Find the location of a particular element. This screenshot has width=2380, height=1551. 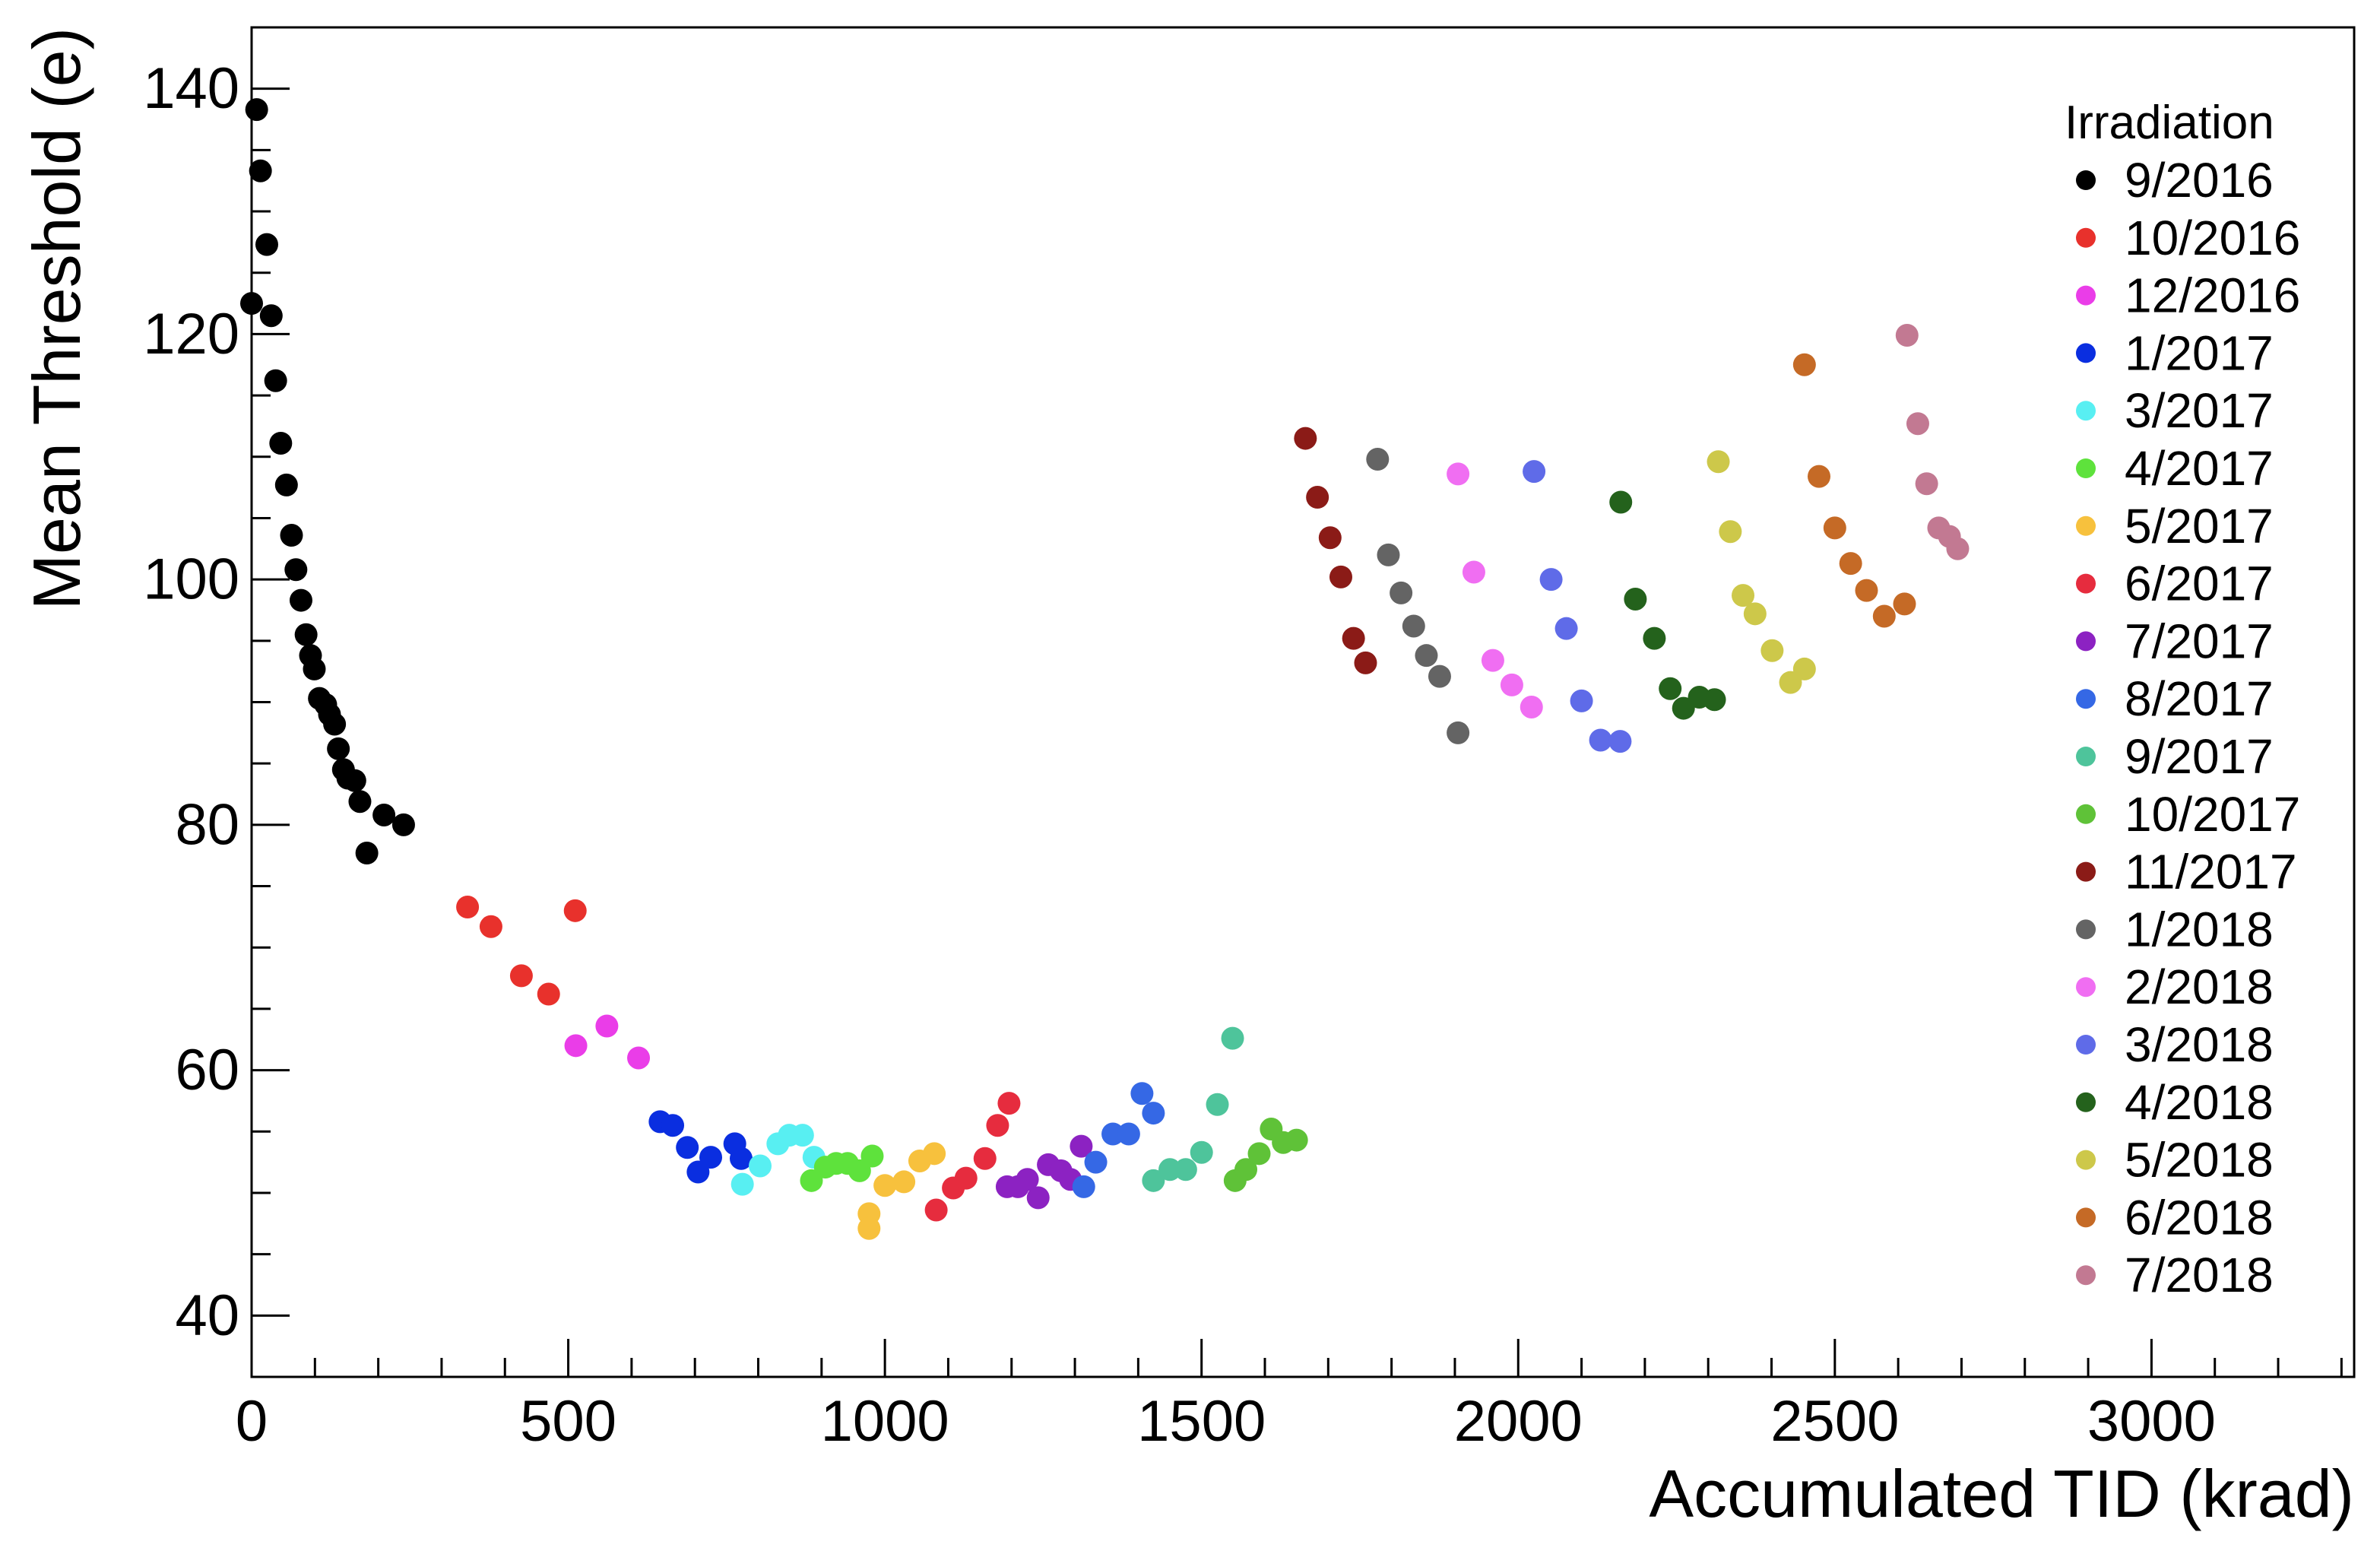

series-5-2017 is located at coordinates (901, 1191).